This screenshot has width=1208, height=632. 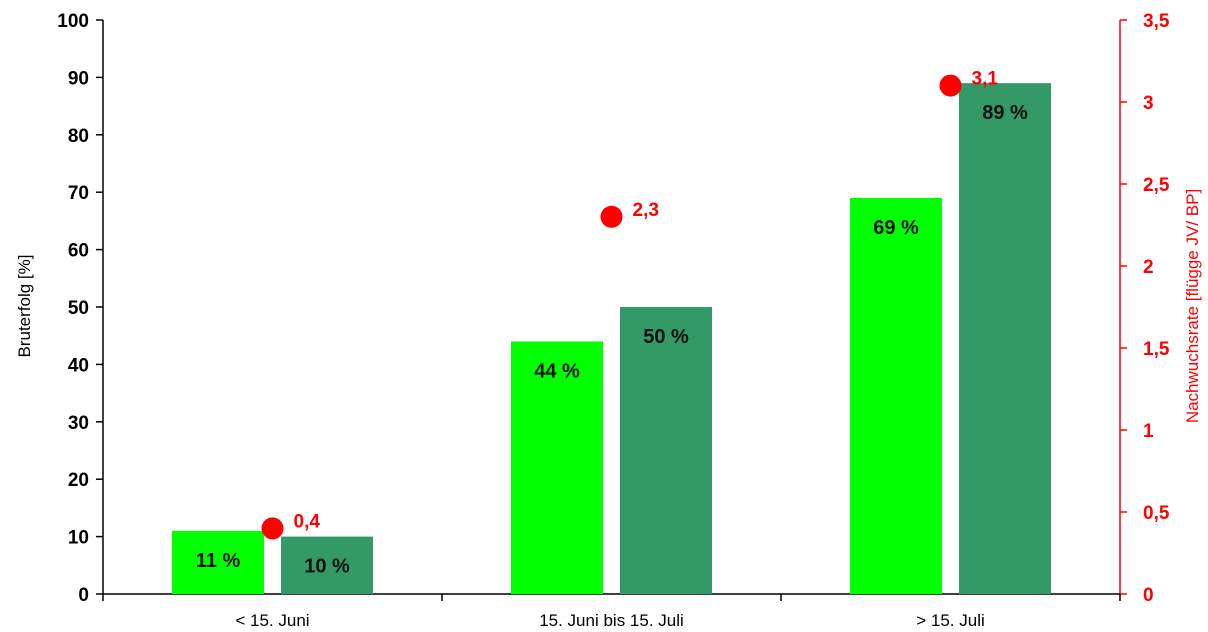 I want to click on bar-value-label: 89 %, so click(x=1005, y=113).